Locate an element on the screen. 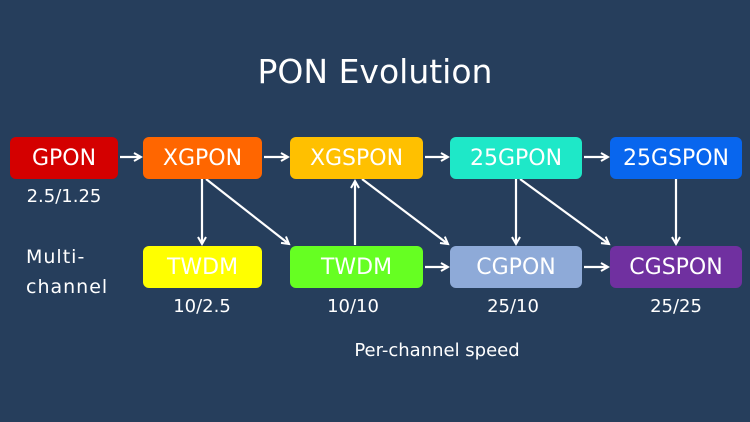 The image size is (750, 422). arrow-xgpon-twdm2 is located at coordinates (247, 211).